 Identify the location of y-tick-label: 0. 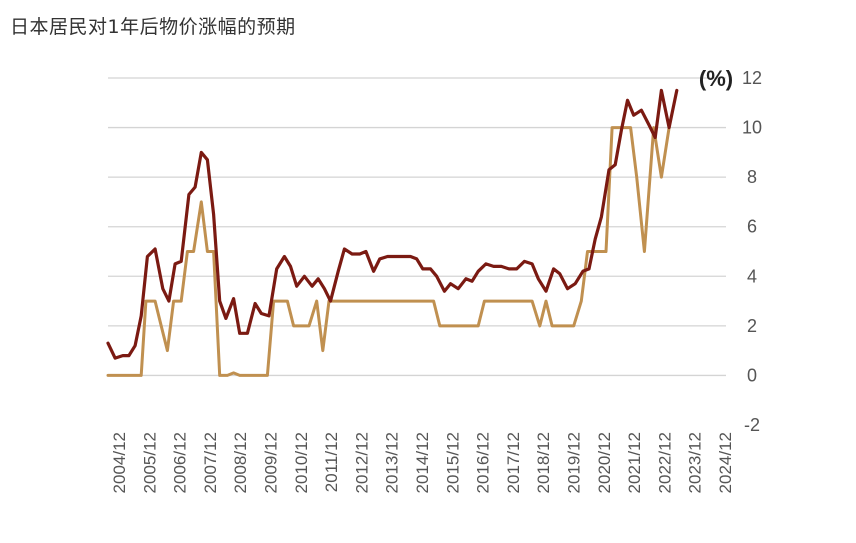
(752, 375).